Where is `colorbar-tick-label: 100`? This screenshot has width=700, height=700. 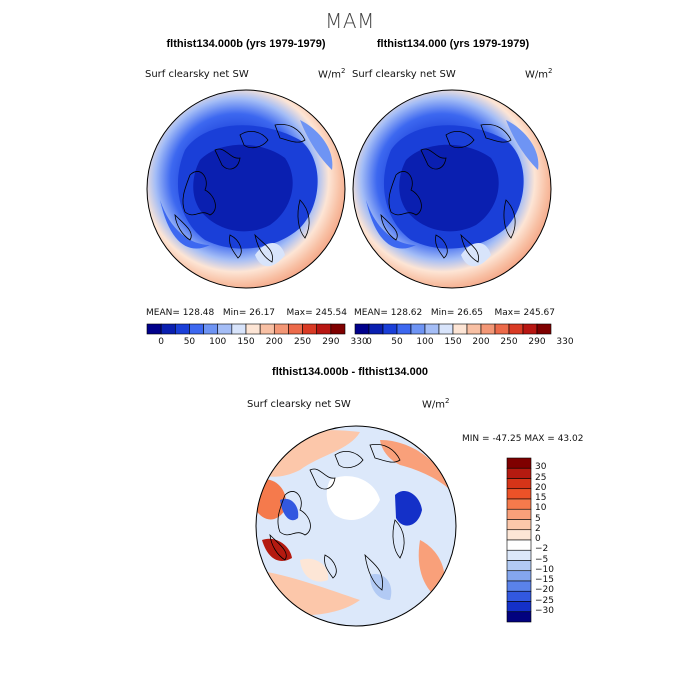
colorbar-tick-label: 100 is located at coordinates (425, 342).